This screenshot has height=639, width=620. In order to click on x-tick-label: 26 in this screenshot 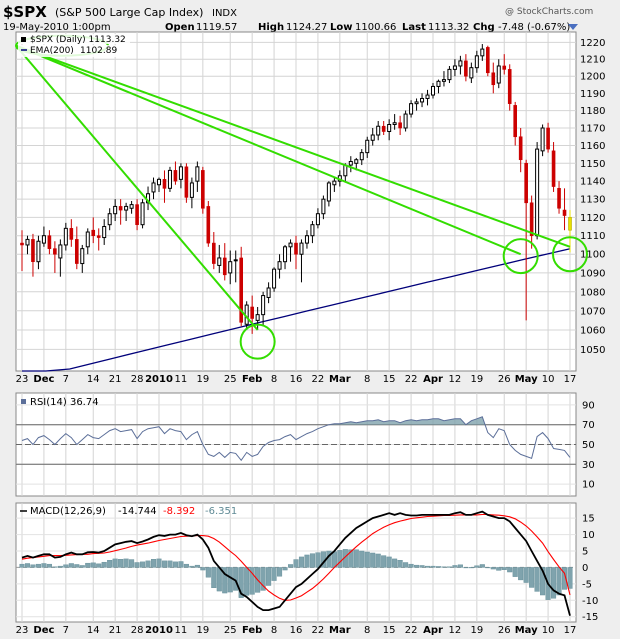, I will do `click(504, 630)`.